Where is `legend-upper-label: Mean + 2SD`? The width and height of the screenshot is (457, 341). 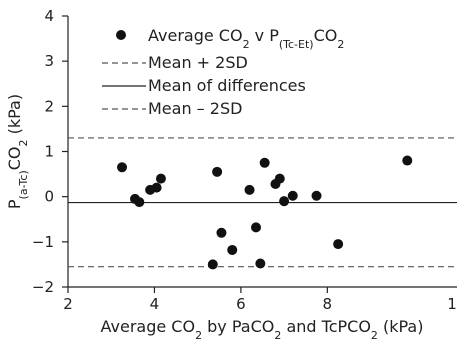
legend-upper-label: Mean + 2SD is located at coordinates (198, 62).